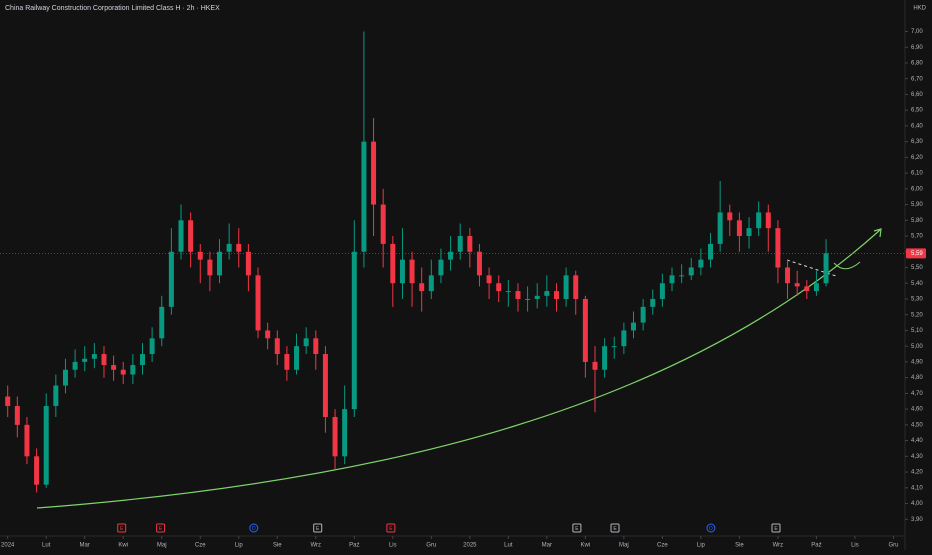 The width and height of the screenshot is (932, 555). I want to click on y-tick-label: 6,00, so click(917, 189).